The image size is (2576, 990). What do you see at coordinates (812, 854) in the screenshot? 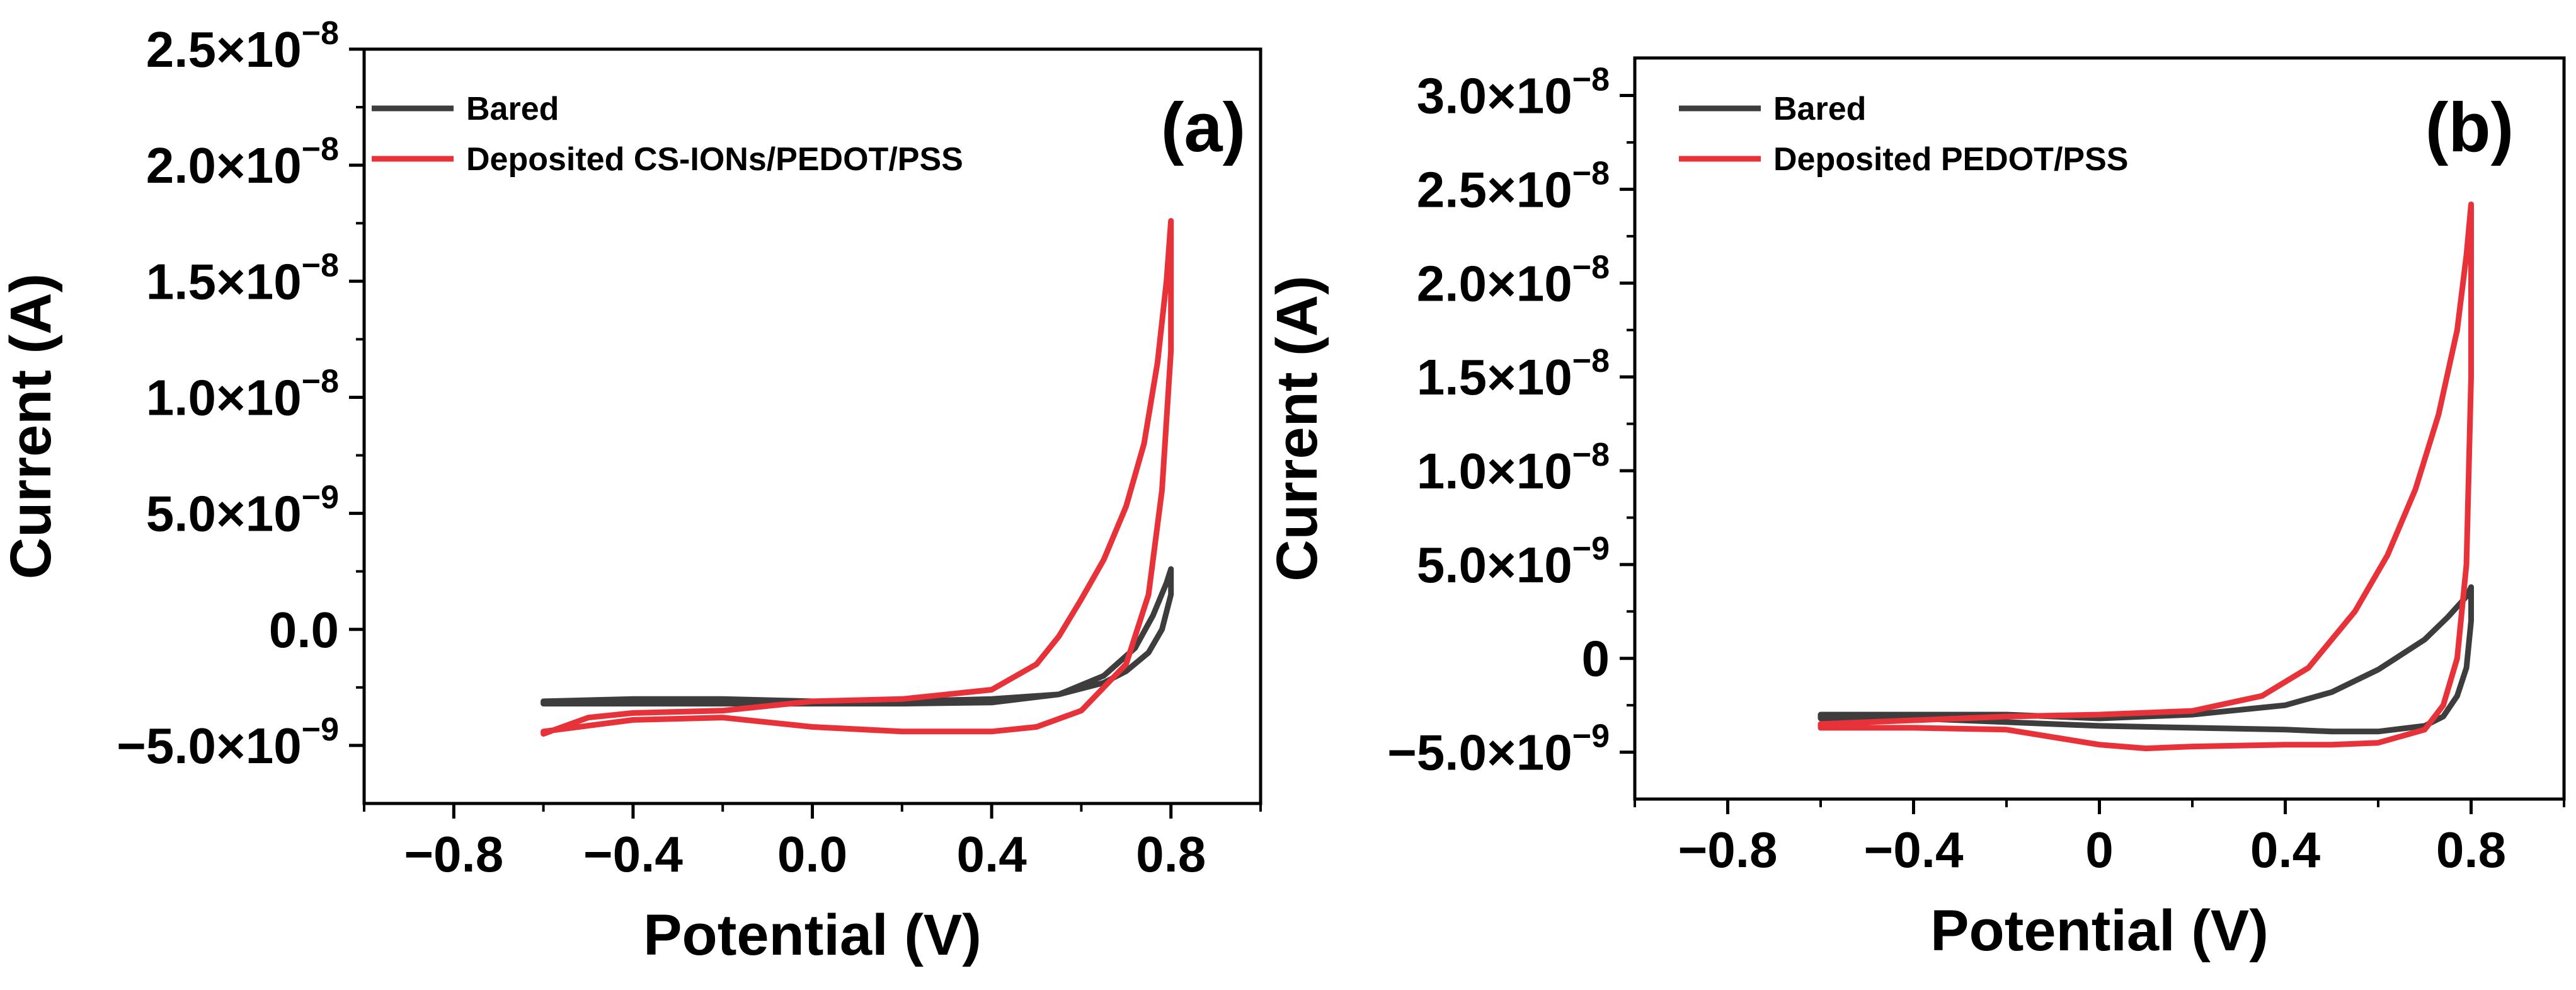
I see `x-tick-label: 0.0` at bounding box center [812, 854].